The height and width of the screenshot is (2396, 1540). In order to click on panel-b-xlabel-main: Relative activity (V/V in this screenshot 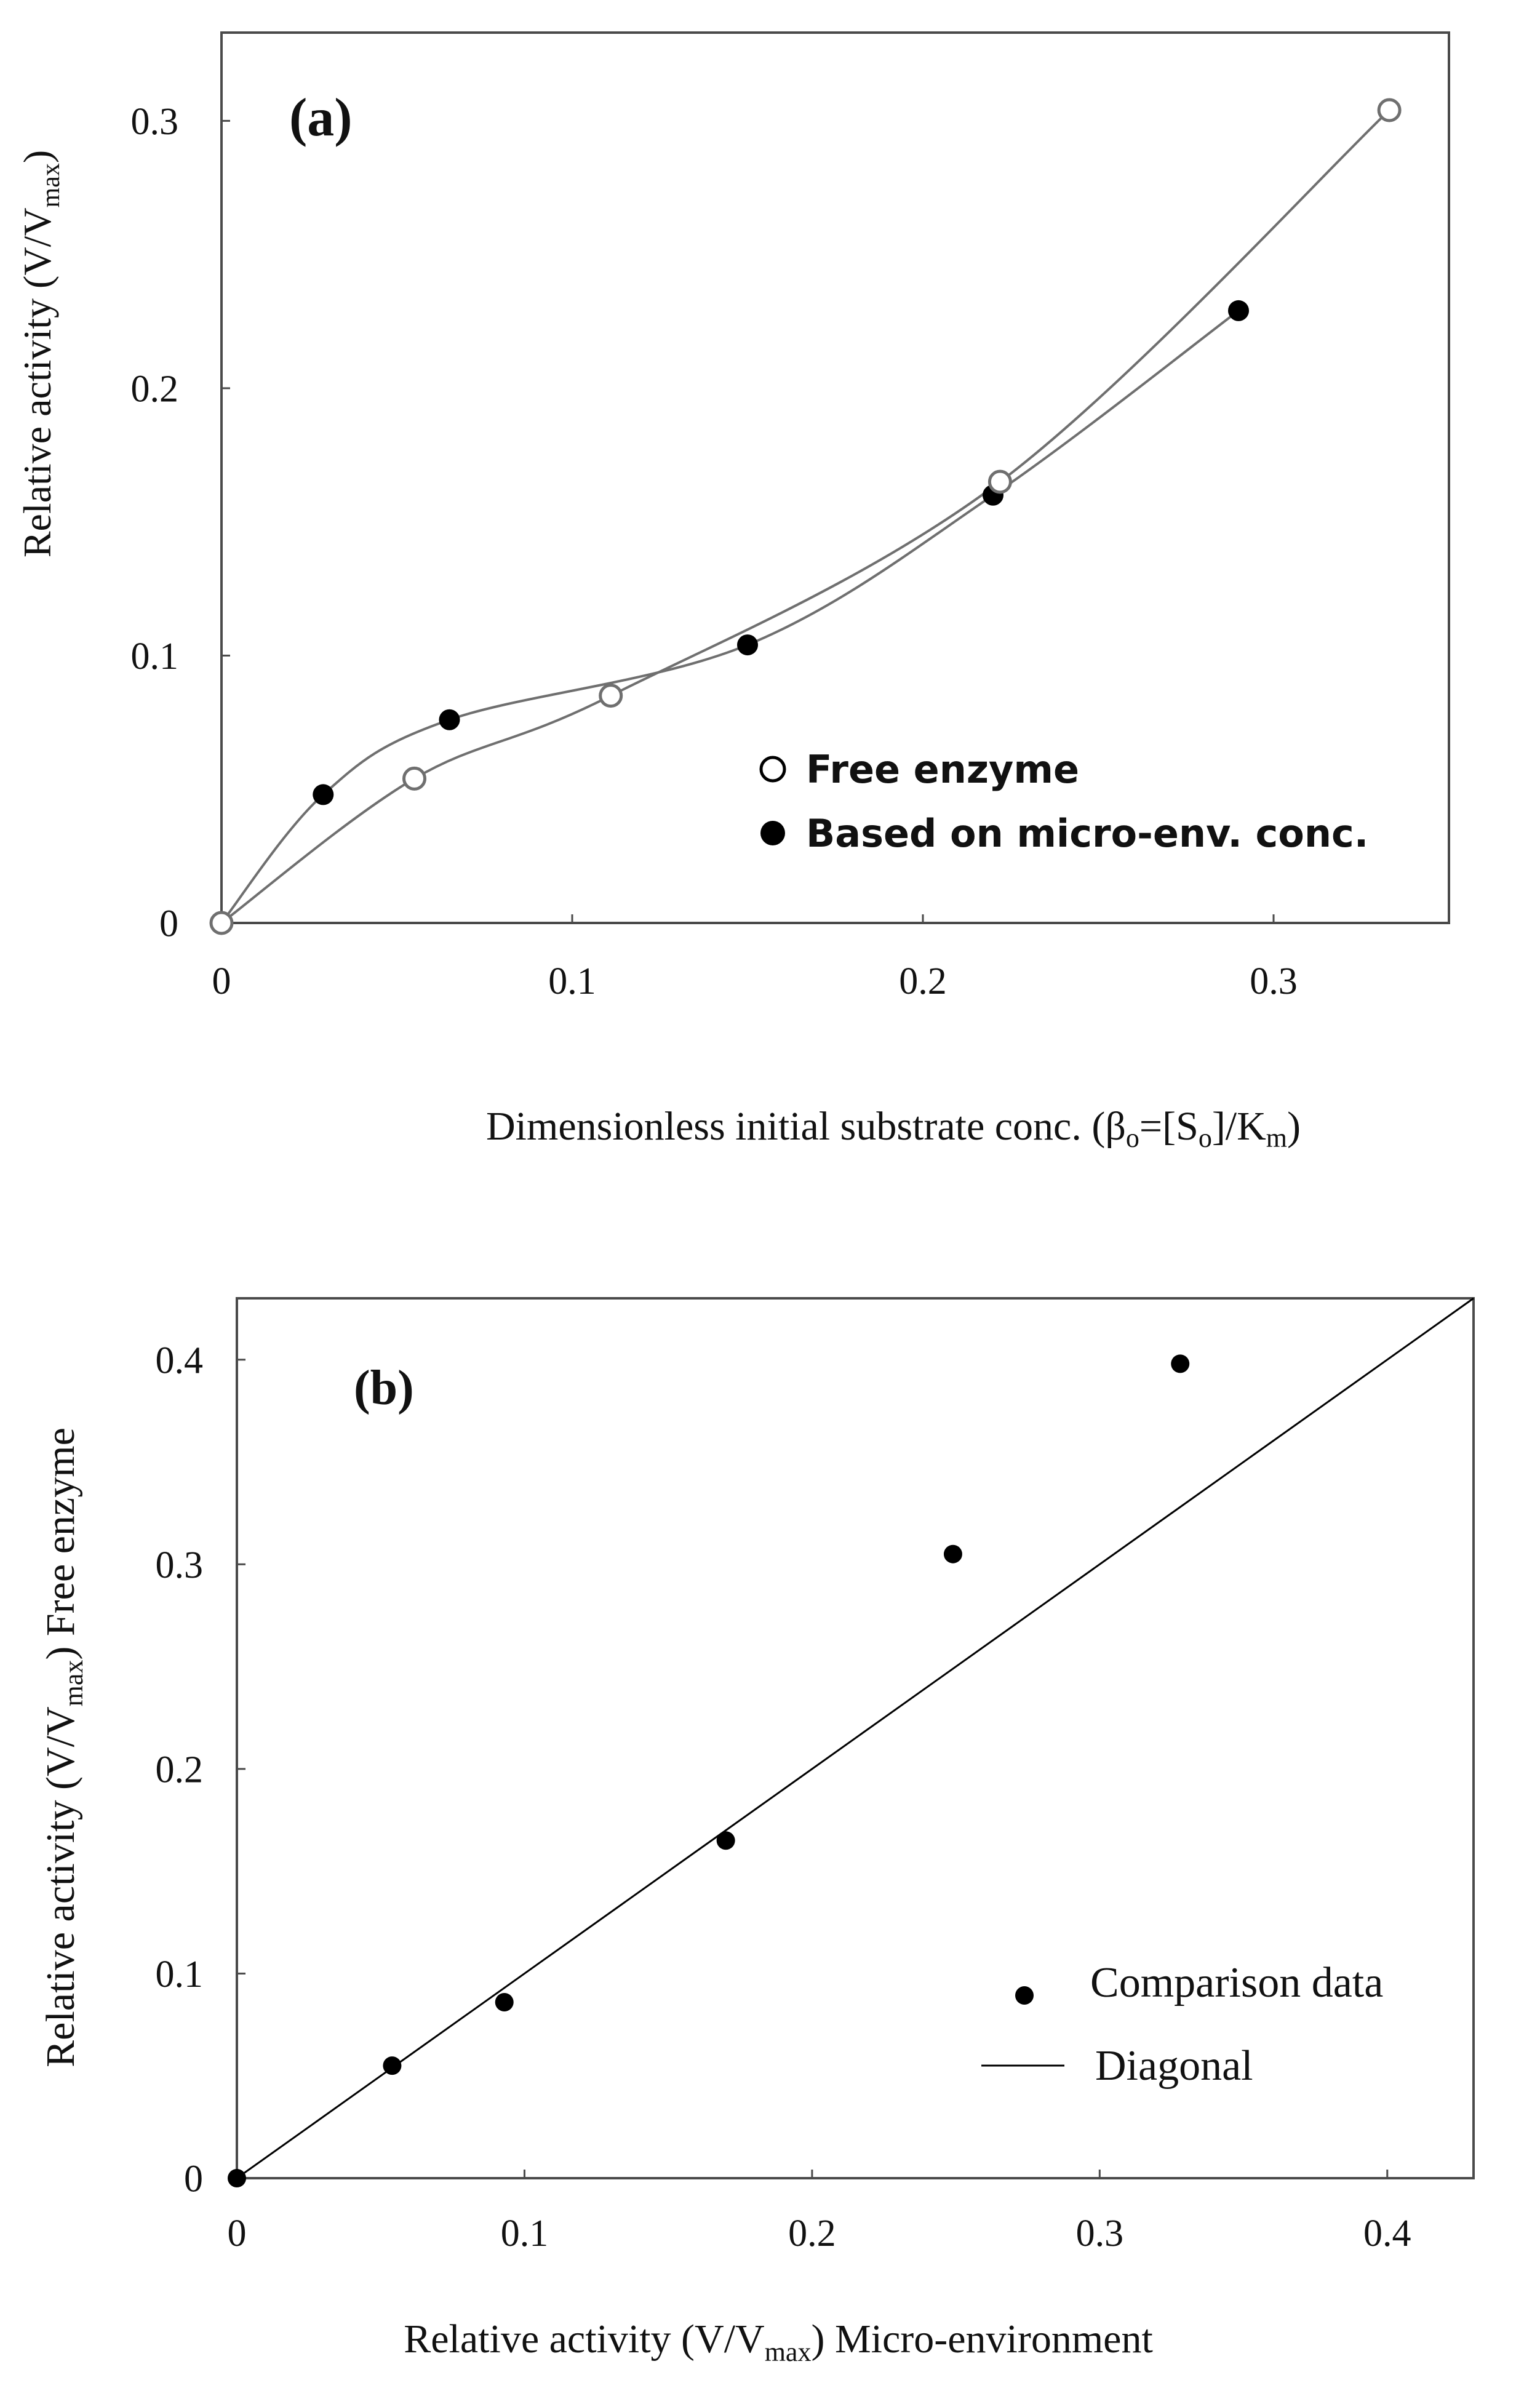, I will do `click(584, 2339)`.